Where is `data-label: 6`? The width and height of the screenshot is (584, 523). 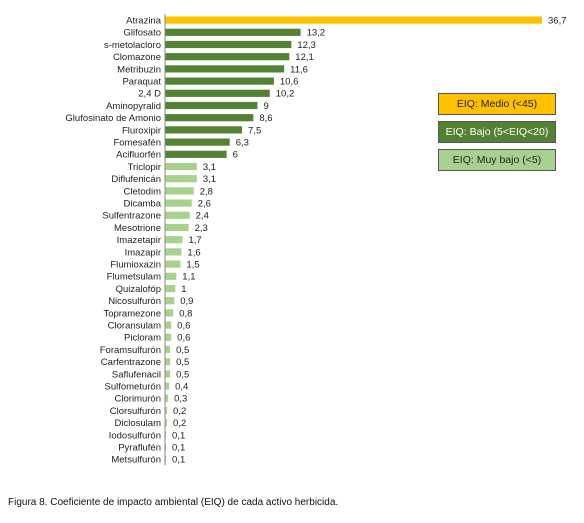 data-label: 6 is located at coordinates (235, 155).